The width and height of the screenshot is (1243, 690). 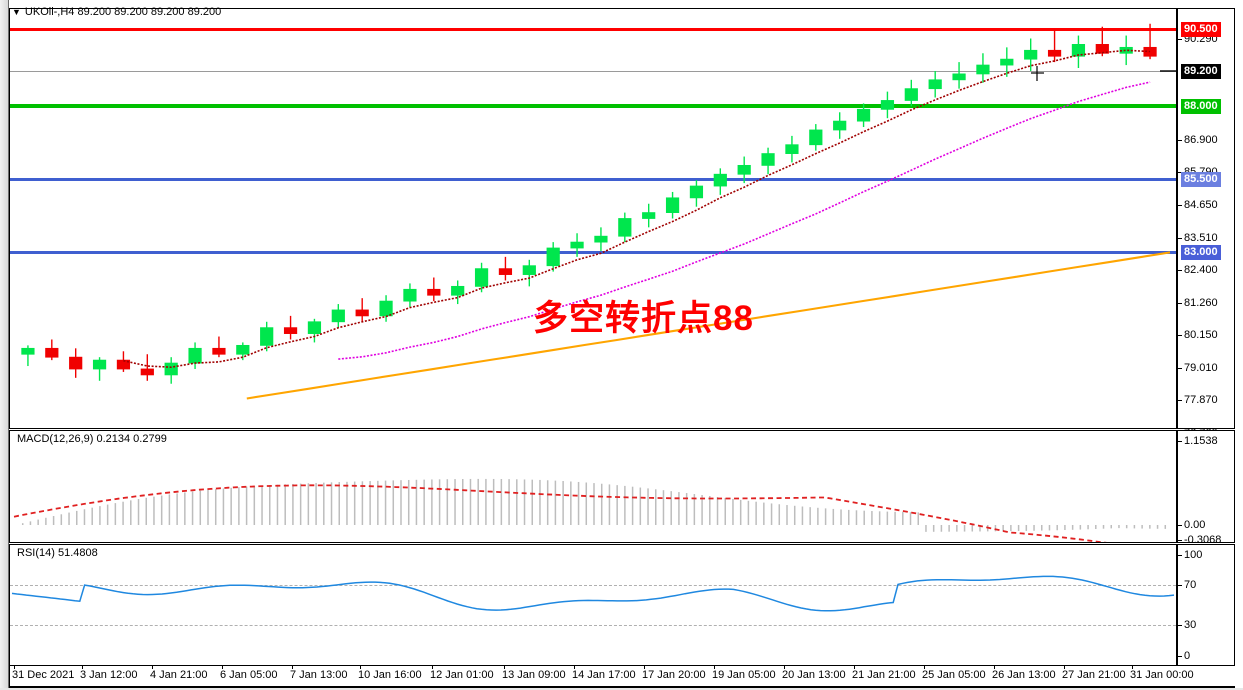 What do you see at coordinates (1198, 238) in the screenshot?
I see `price-axis-tick: 83.510` at bounding box center [1198, 238].